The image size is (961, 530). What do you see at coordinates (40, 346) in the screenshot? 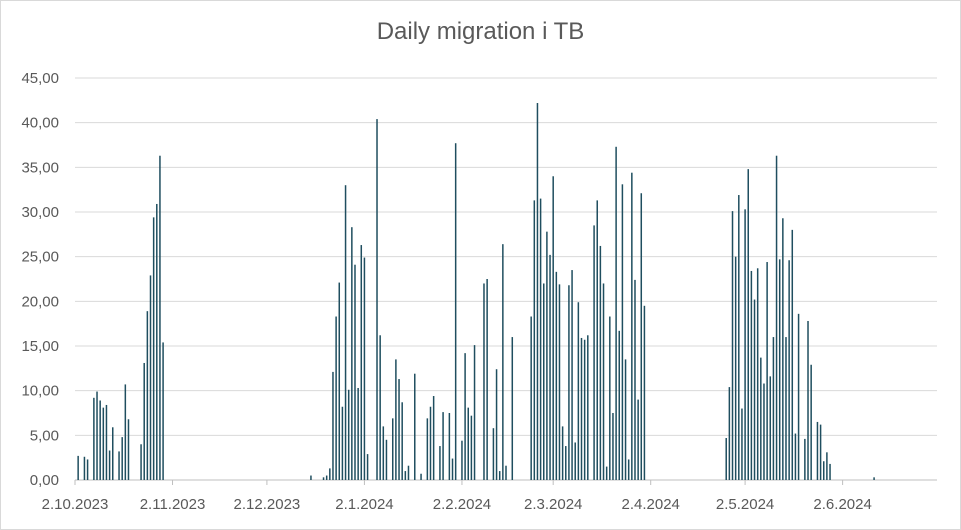
I see `y-tick-label: 15,00` at bounding box center [40, 346].